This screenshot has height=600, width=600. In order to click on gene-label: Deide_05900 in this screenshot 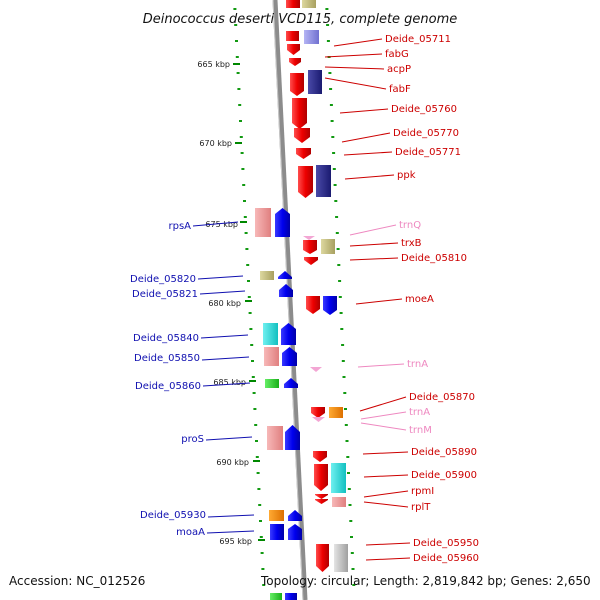, I will do `click(444, 475)`.